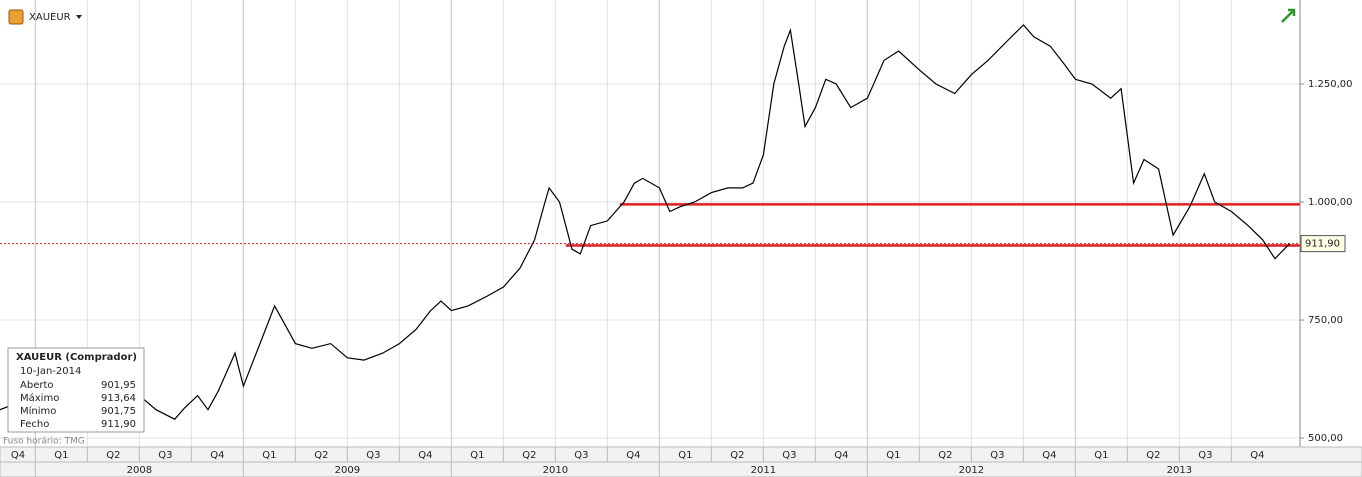 The height and width of the screenshot is (477, 1362). What do you see at coordinates (1330, 84) in the screenshot?
I see `y-tick-label: 1.250,00` at bounding box center [1330, 84].